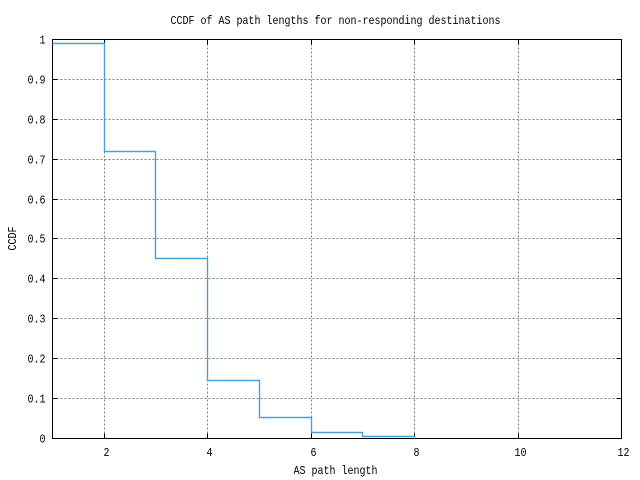 The height and width of the screenshot is (480, 640). Describe the element at coordinates (37, 320) in the screenshot. I see `svg-text: 0.3` at that location.